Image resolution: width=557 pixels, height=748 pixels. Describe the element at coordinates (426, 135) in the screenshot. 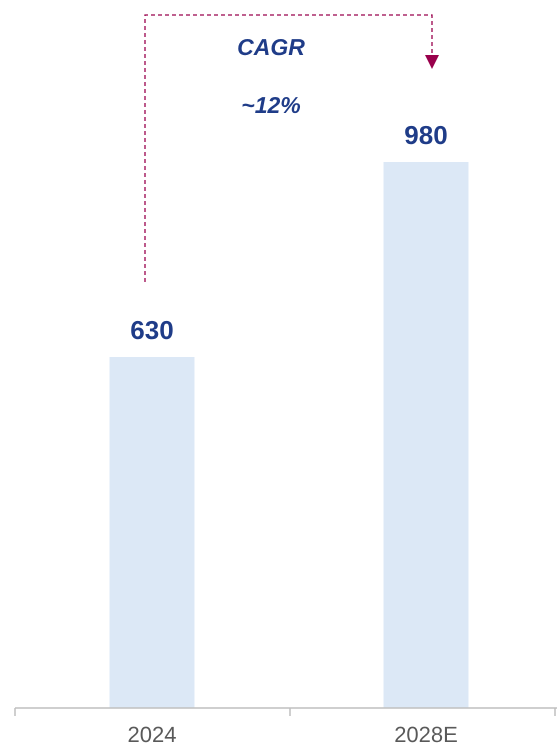

I see `data-label: 980` at that location.